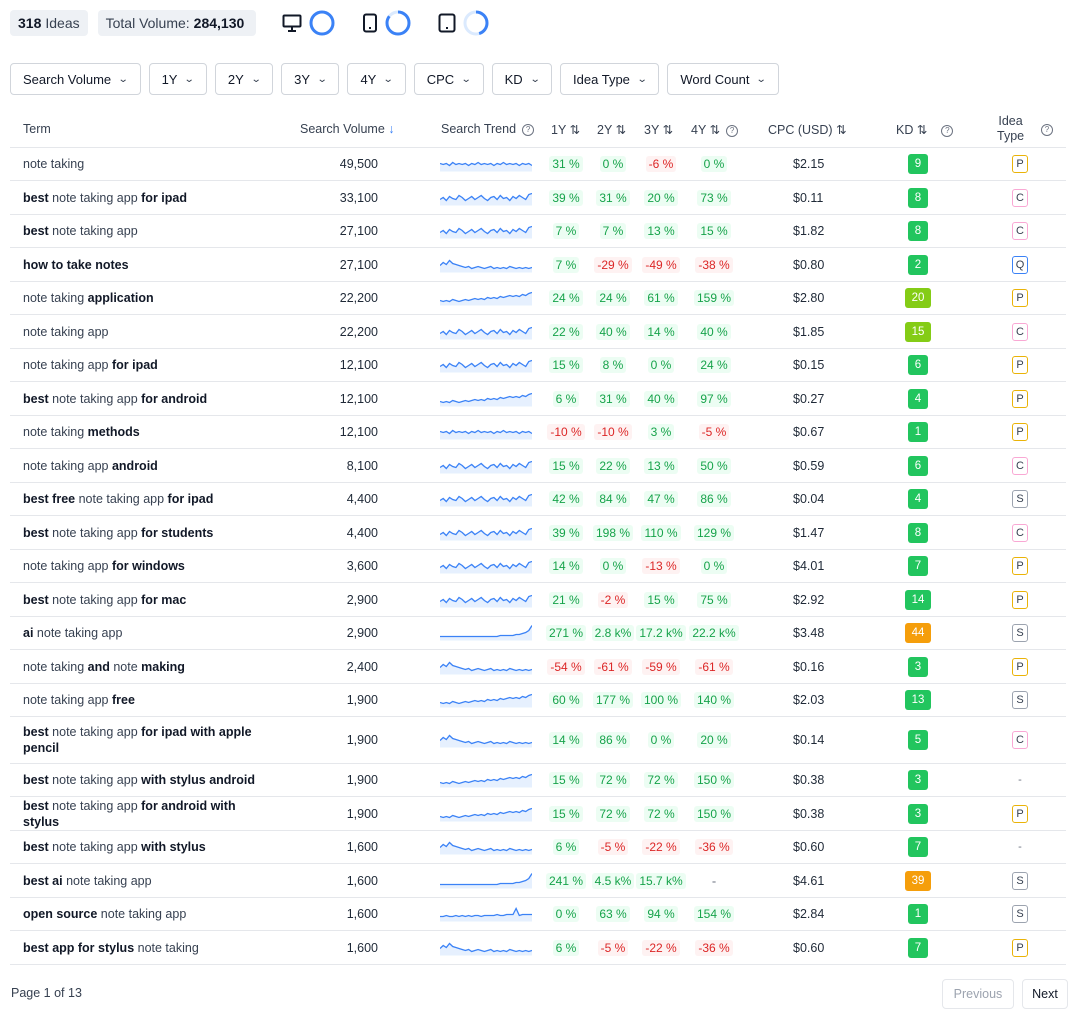  What do you see at coordinates (522, 79) in the screenshot?
I see `filter-kd: KD ⌄` at bounding box center [522, 79].